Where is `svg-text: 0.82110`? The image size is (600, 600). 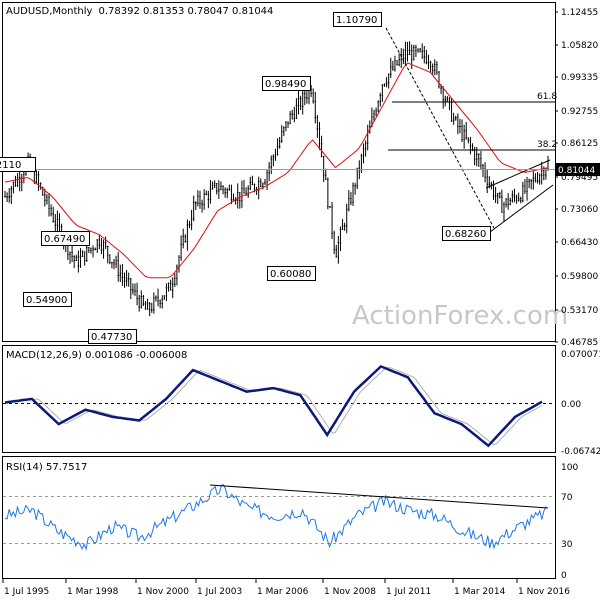 svg-text: 0.82110 is located at coordinates (10, 165).